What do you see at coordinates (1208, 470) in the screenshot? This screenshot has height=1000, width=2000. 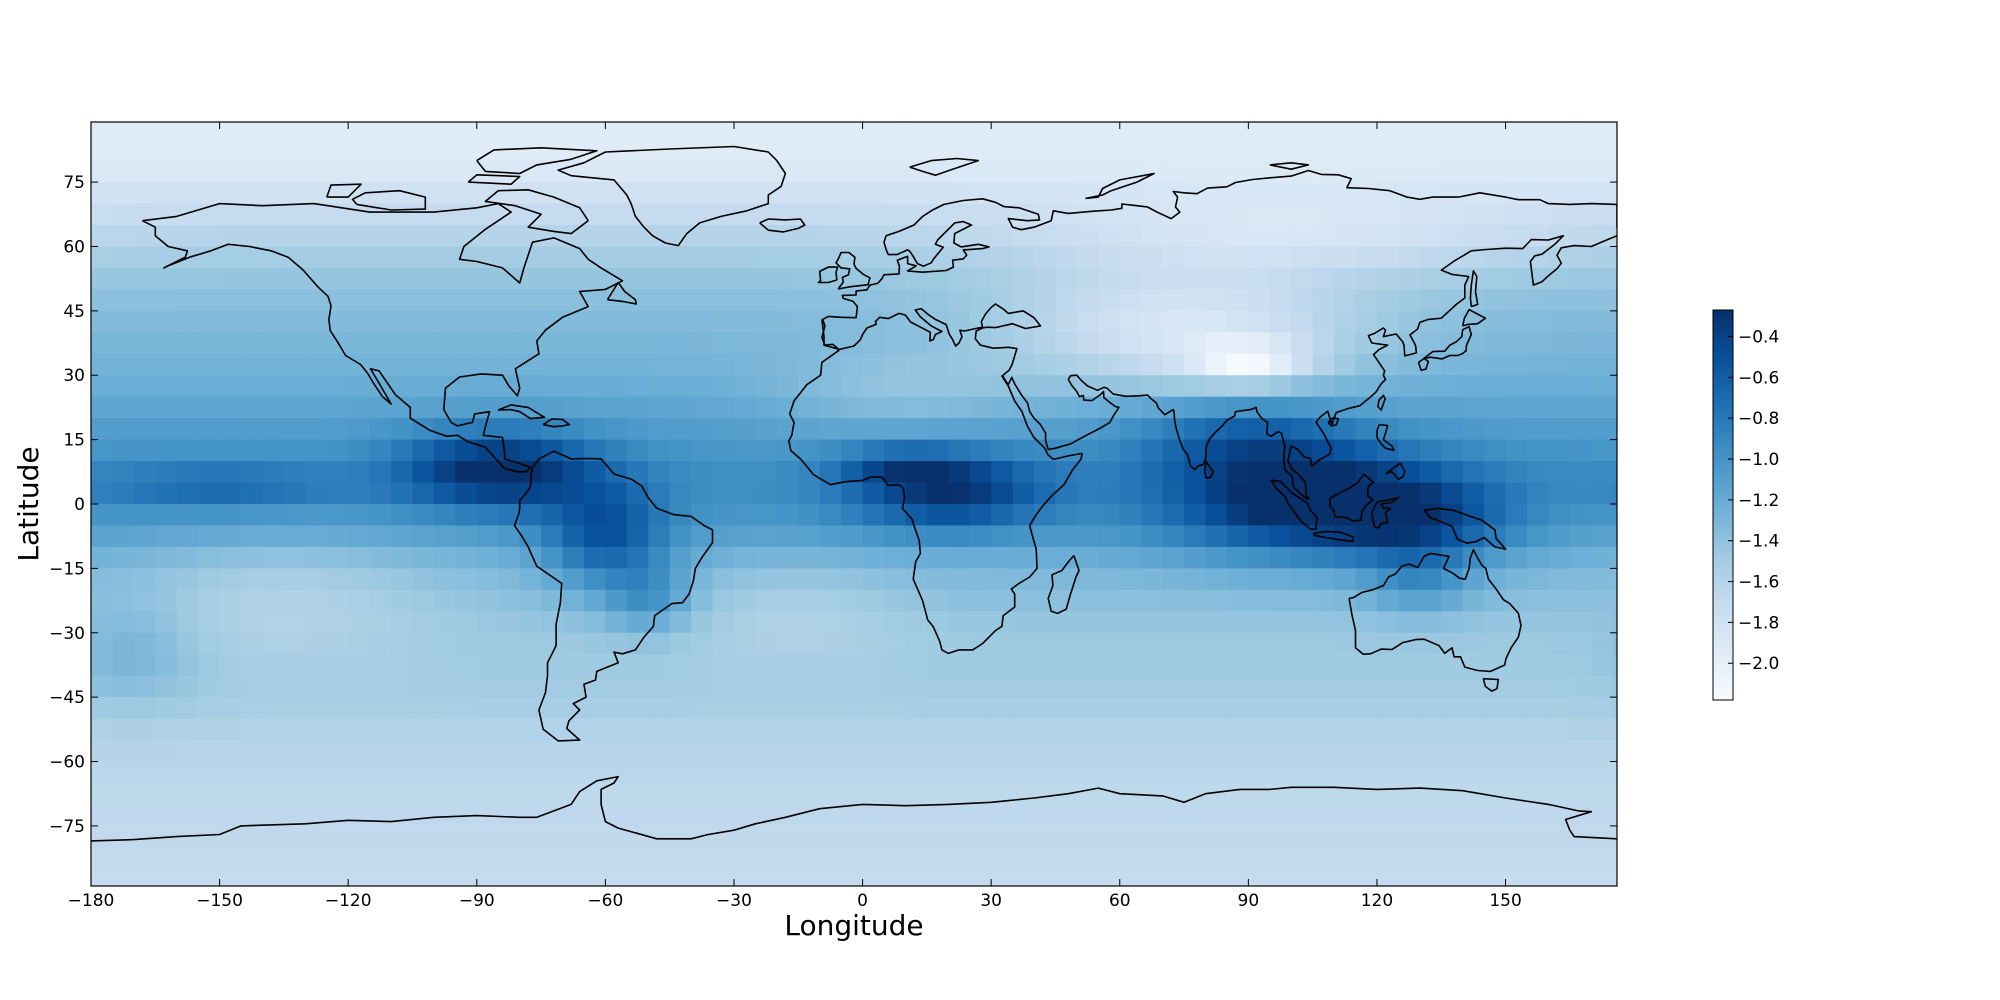 I see `coastline-sri-lanka` at bounding box center [1208, 470].